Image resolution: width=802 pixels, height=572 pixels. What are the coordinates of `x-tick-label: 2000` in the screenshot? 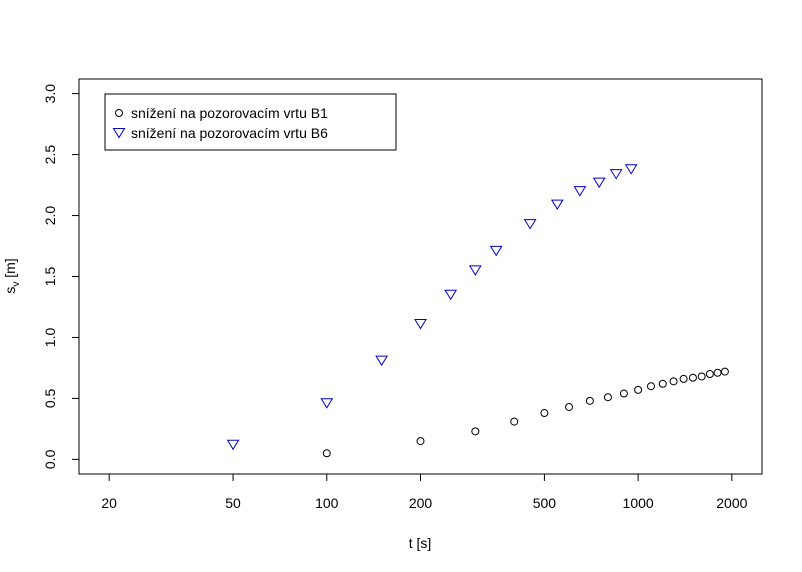 It's located at (731, 503).